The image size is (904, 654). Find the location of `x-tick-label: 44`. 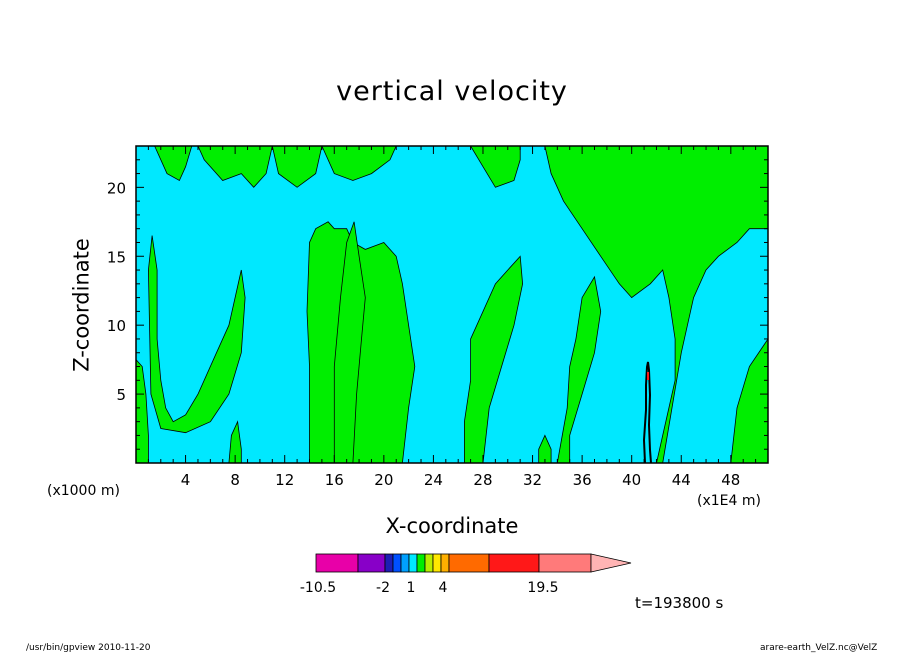

x-tick-label: 44 is located at coordinates (681, 480).